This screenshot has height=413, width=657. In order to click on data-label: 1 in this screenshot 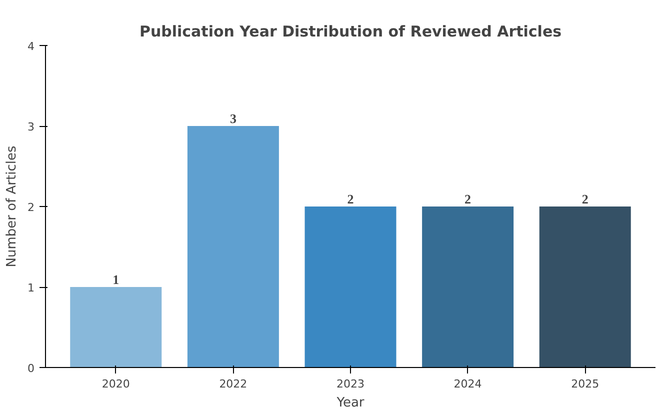, I will do `click(116, 279)`.